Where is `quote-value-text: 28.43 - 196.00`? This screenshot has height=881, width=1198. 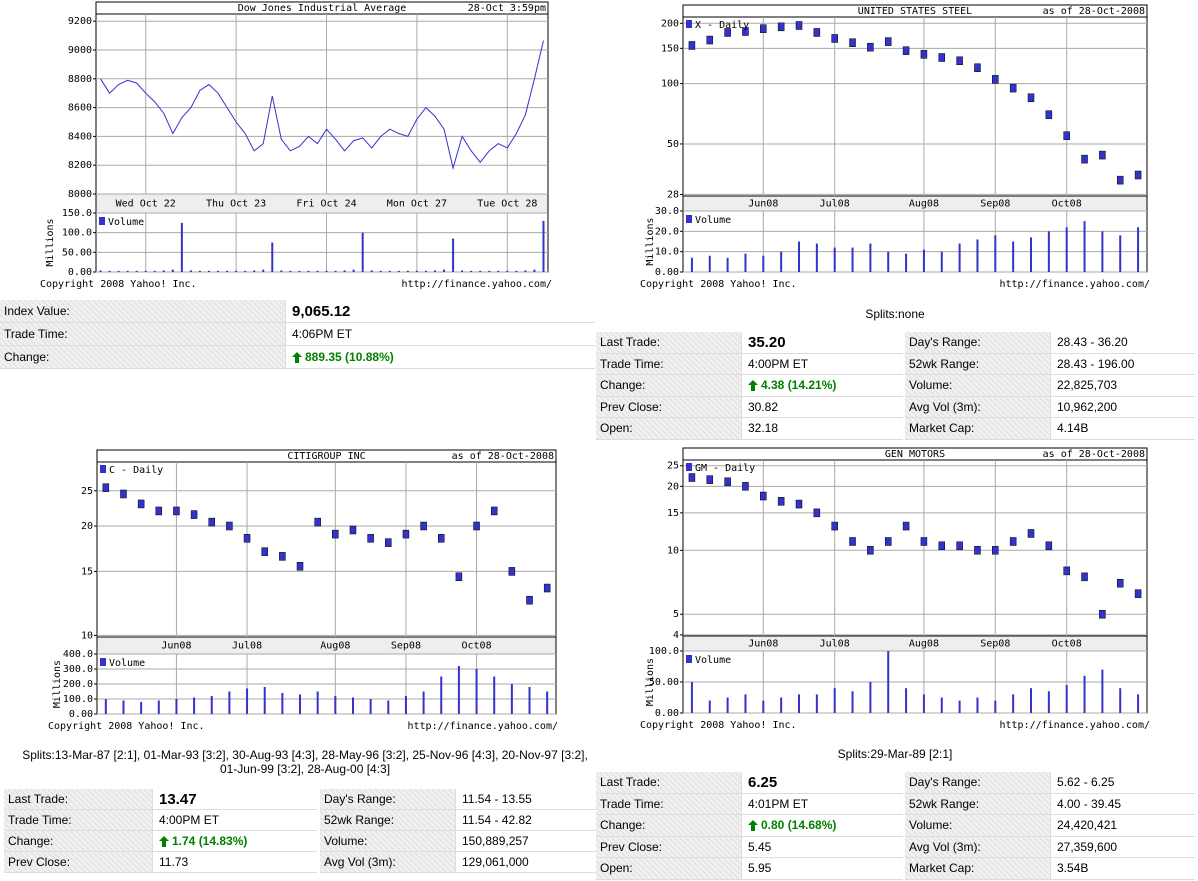 quote-value-text: 28.43 - 196.00 is located at coordinates (1096, 363).